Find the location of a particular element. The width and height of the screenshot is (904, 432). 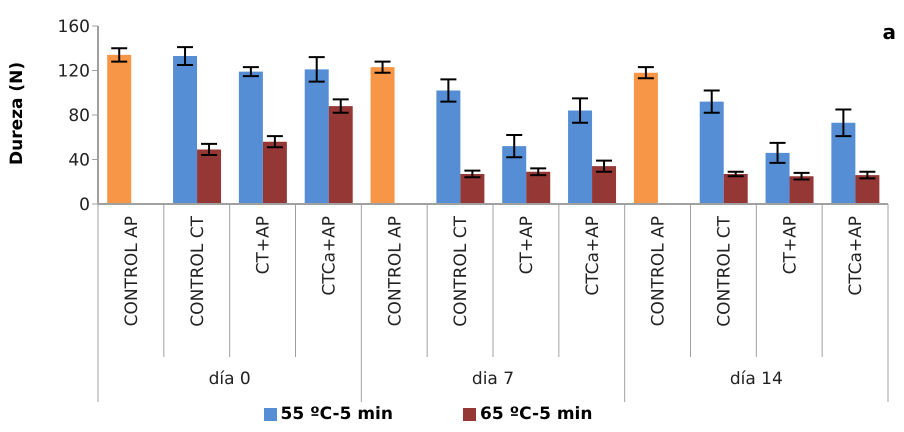

y-axis-title: Dureza (N) is located at coordinates (17, 113).